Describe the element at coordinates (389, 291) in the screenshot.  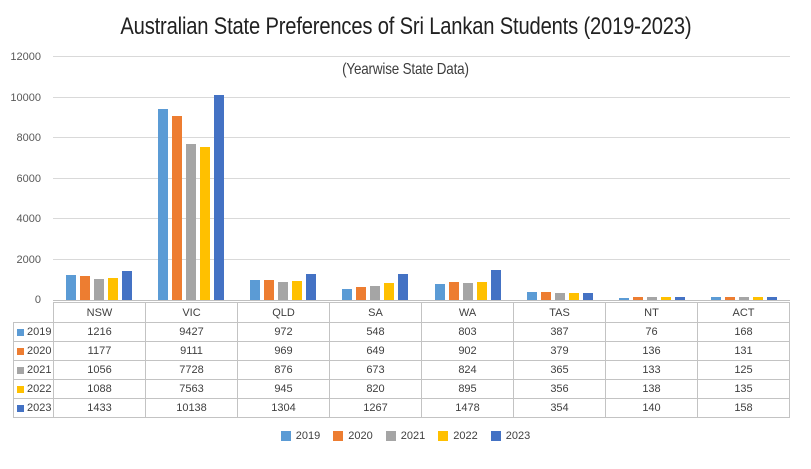
I see `bar-sa-2022` at that location.